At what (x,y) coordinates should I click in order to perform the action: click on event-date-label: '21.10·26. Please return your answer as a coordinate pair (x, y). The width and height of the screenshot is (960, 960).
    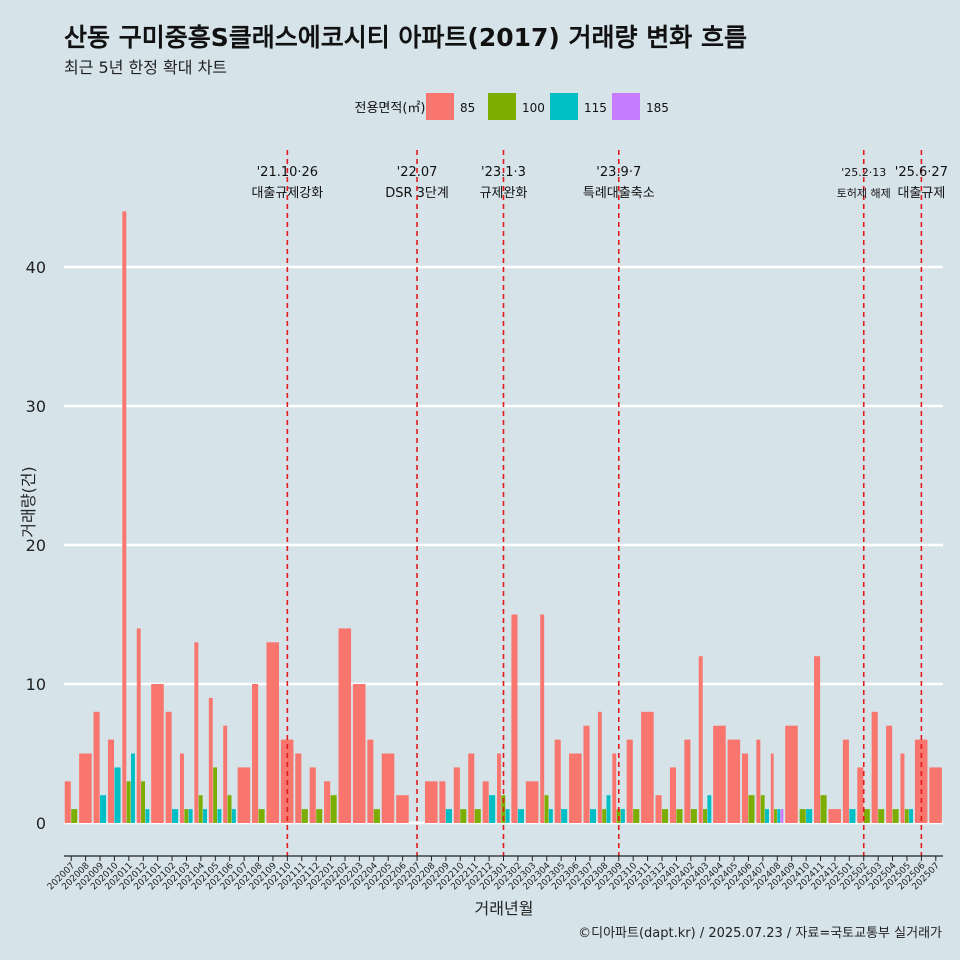
    Looking at the image, I should click on (287, 172).